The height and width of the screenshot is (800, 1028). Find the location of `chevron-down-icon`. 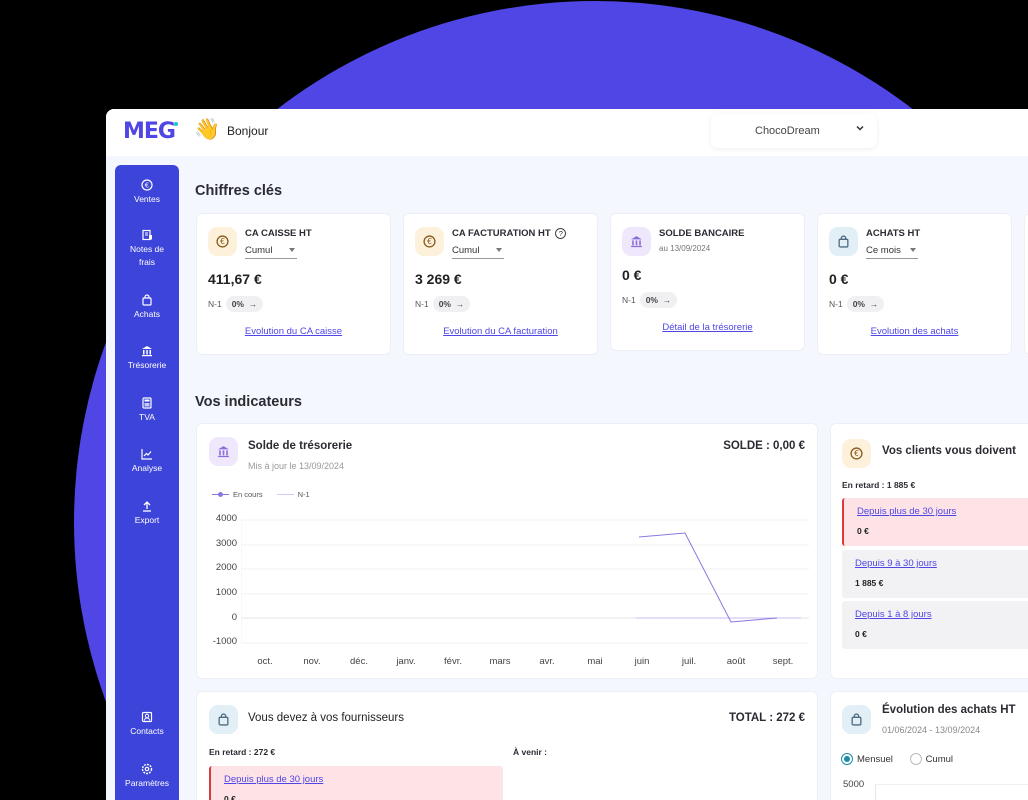

chevron-down-icon is located at coordinates (860, 129).